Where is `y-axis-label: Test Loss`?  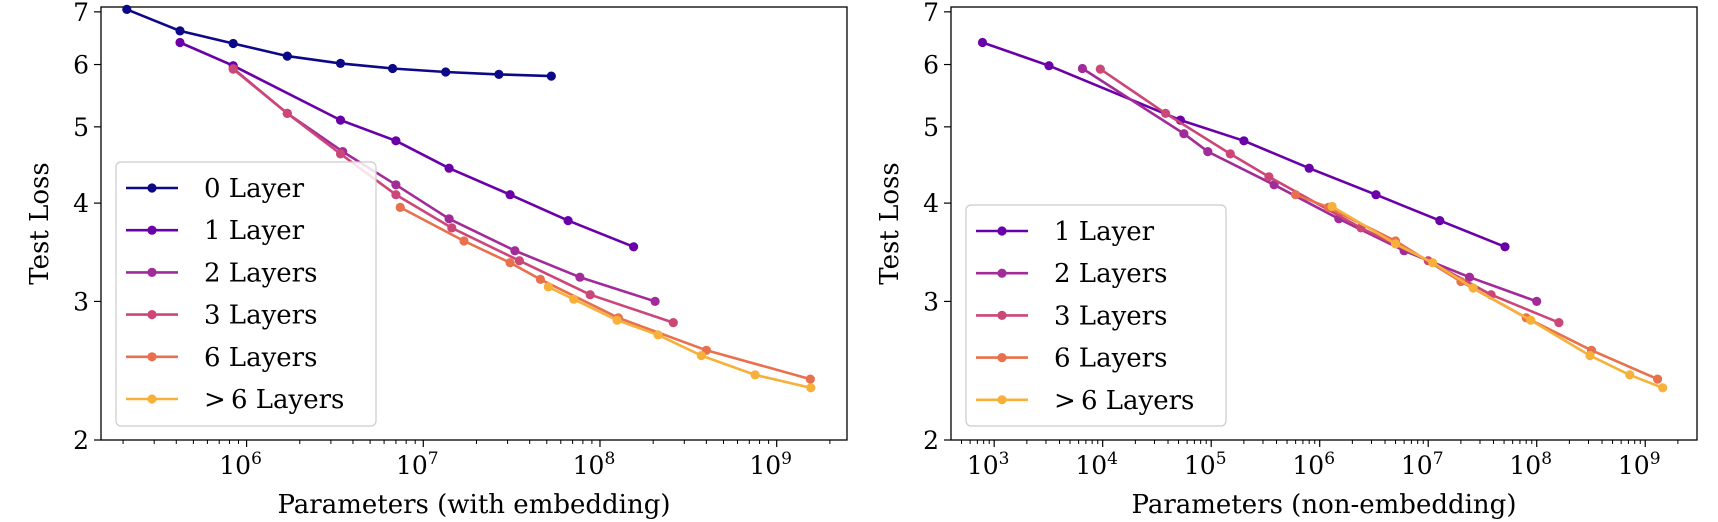 y-axis-label: Test Loss is located at coordinates (890, 223).